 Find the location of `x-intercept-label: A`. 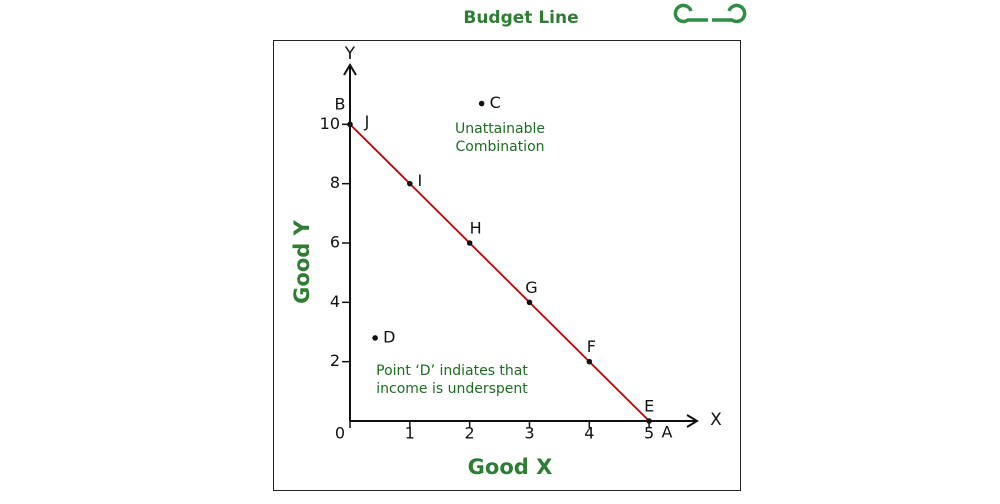

x-intercept-label: A is located at coordinates (667, 432).